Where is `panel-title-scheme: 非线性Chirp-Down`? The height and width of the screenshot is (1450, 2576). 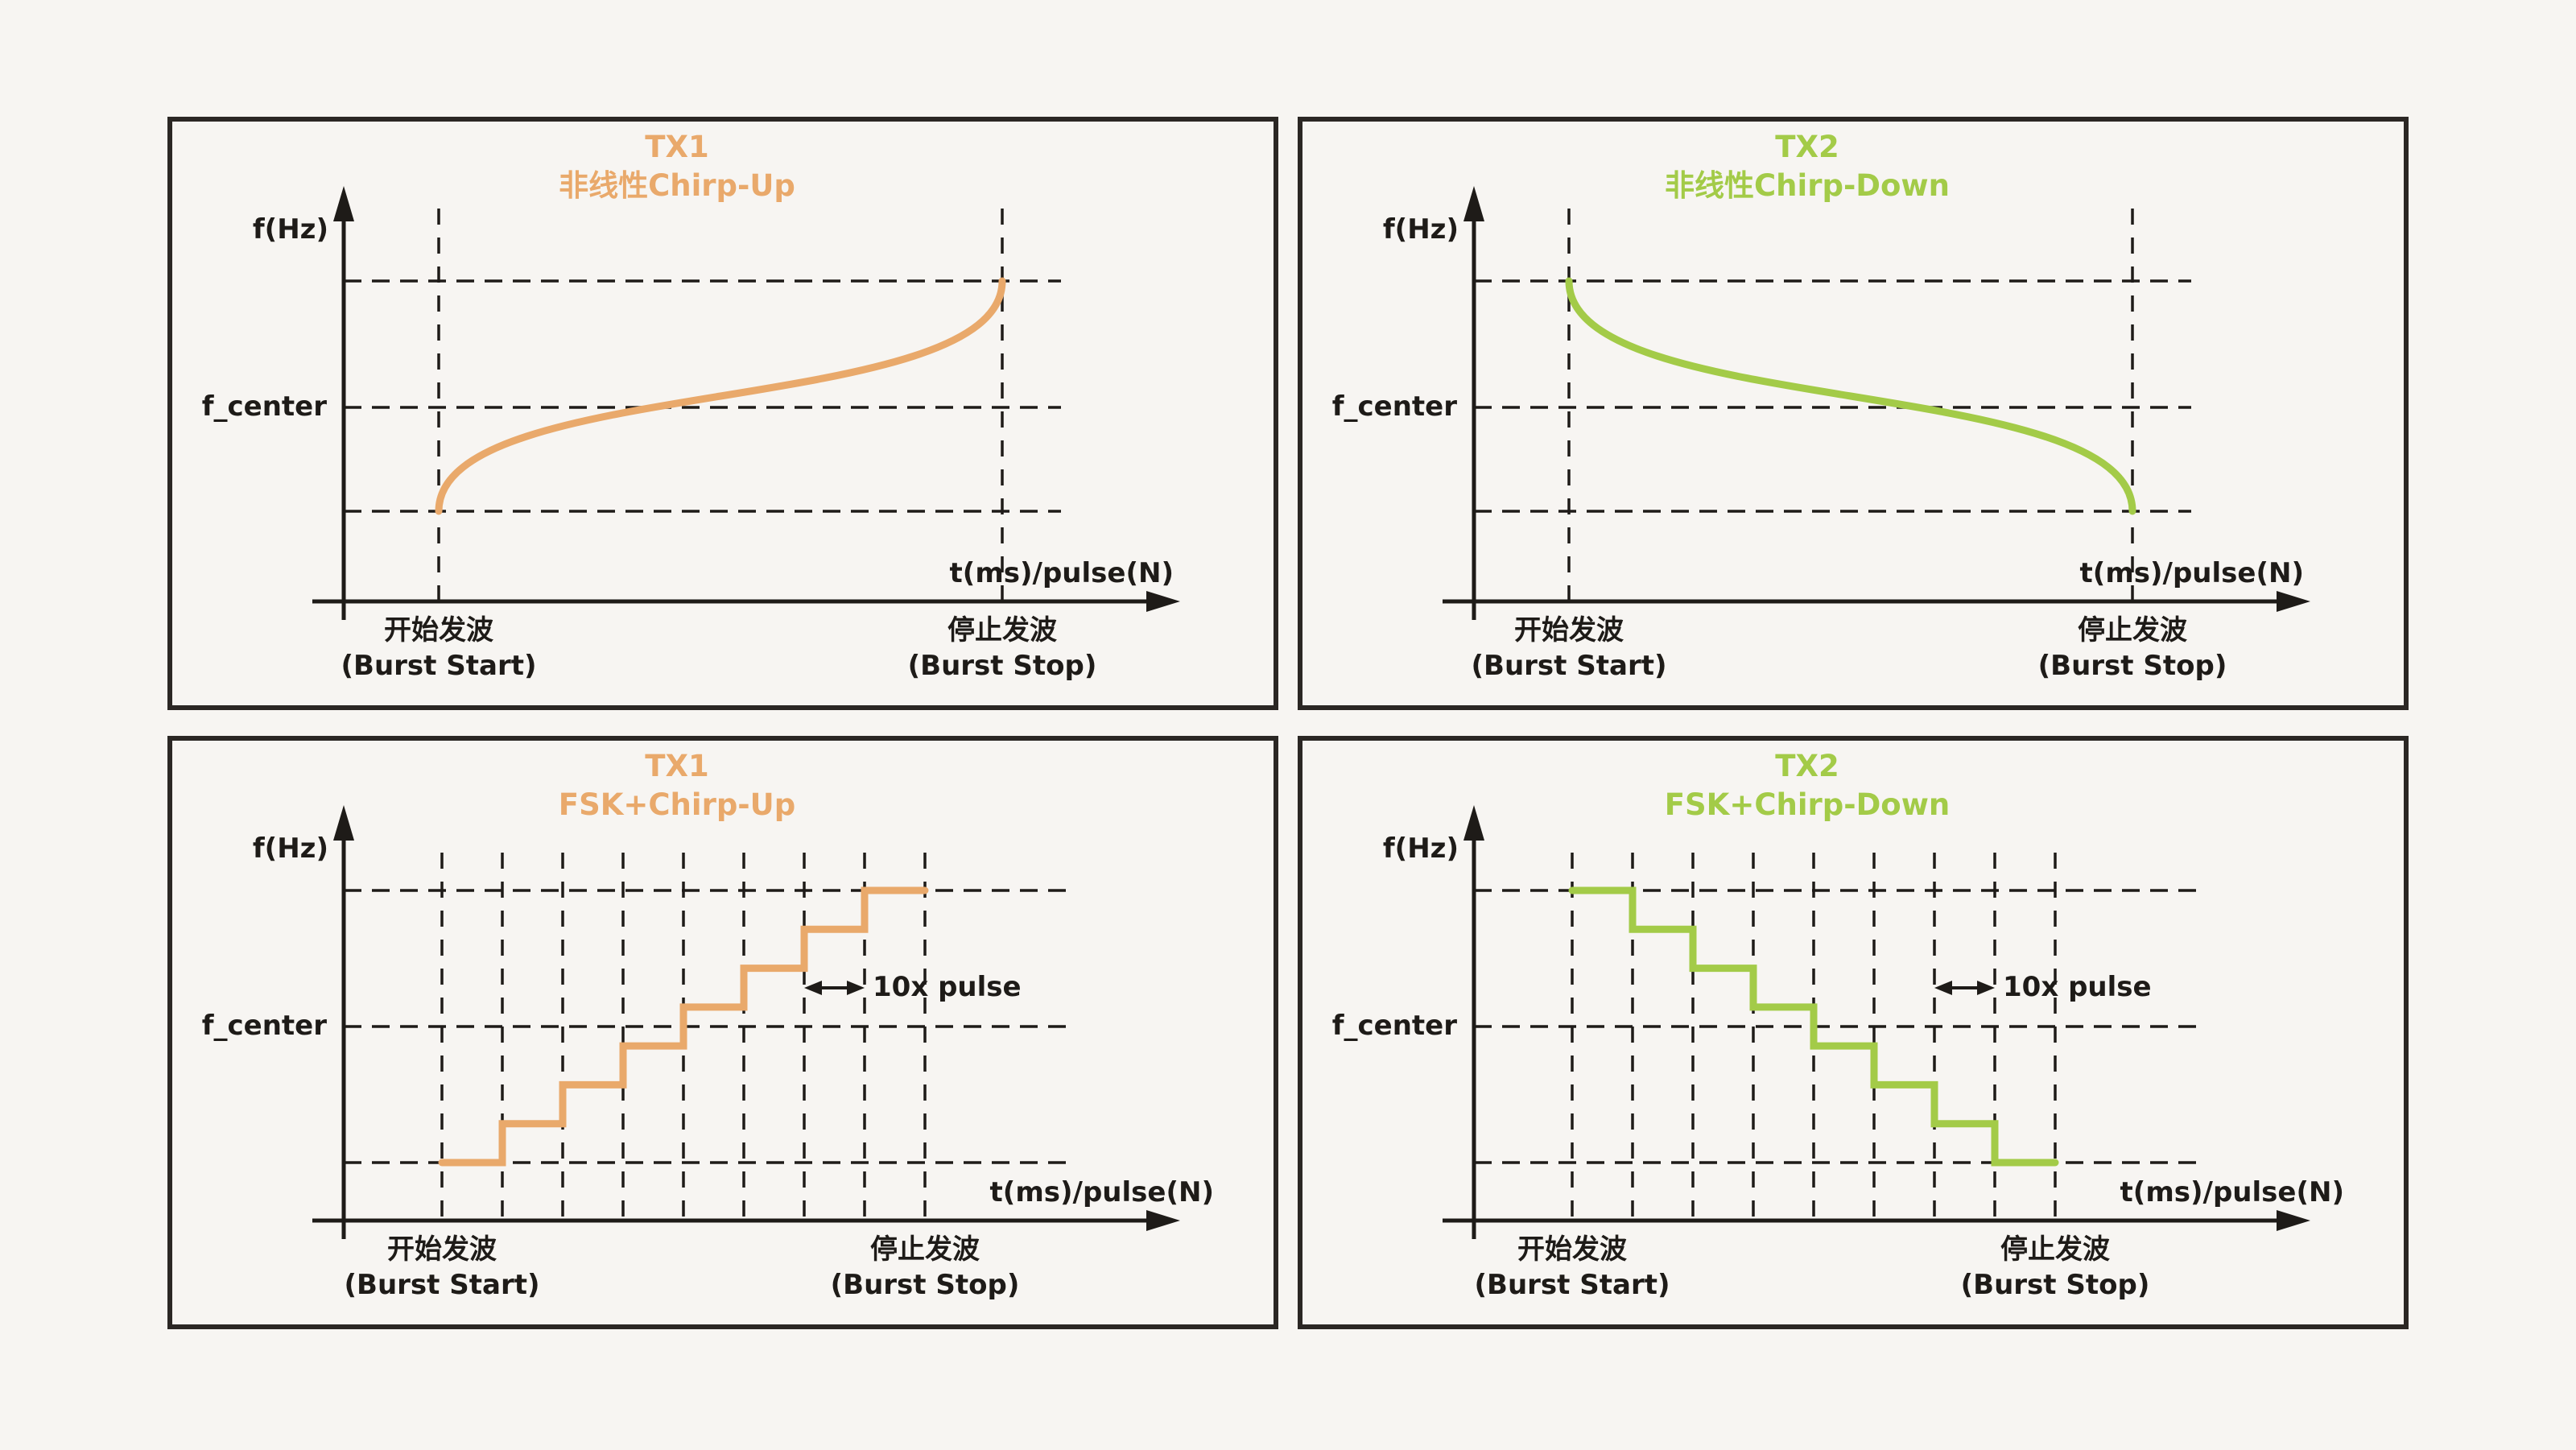 panel-title-scheme: 非线性Chirp-Down is located at coordinates (1807, 185).